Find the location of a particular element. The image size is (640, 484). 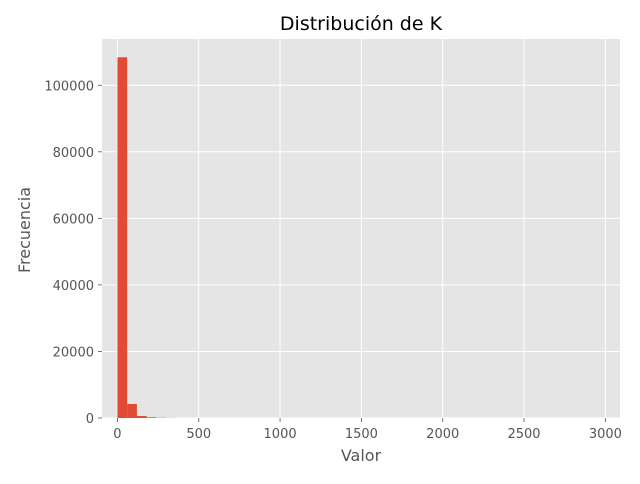

x-tick-label: 1000 is located at coordinates (280, 434).